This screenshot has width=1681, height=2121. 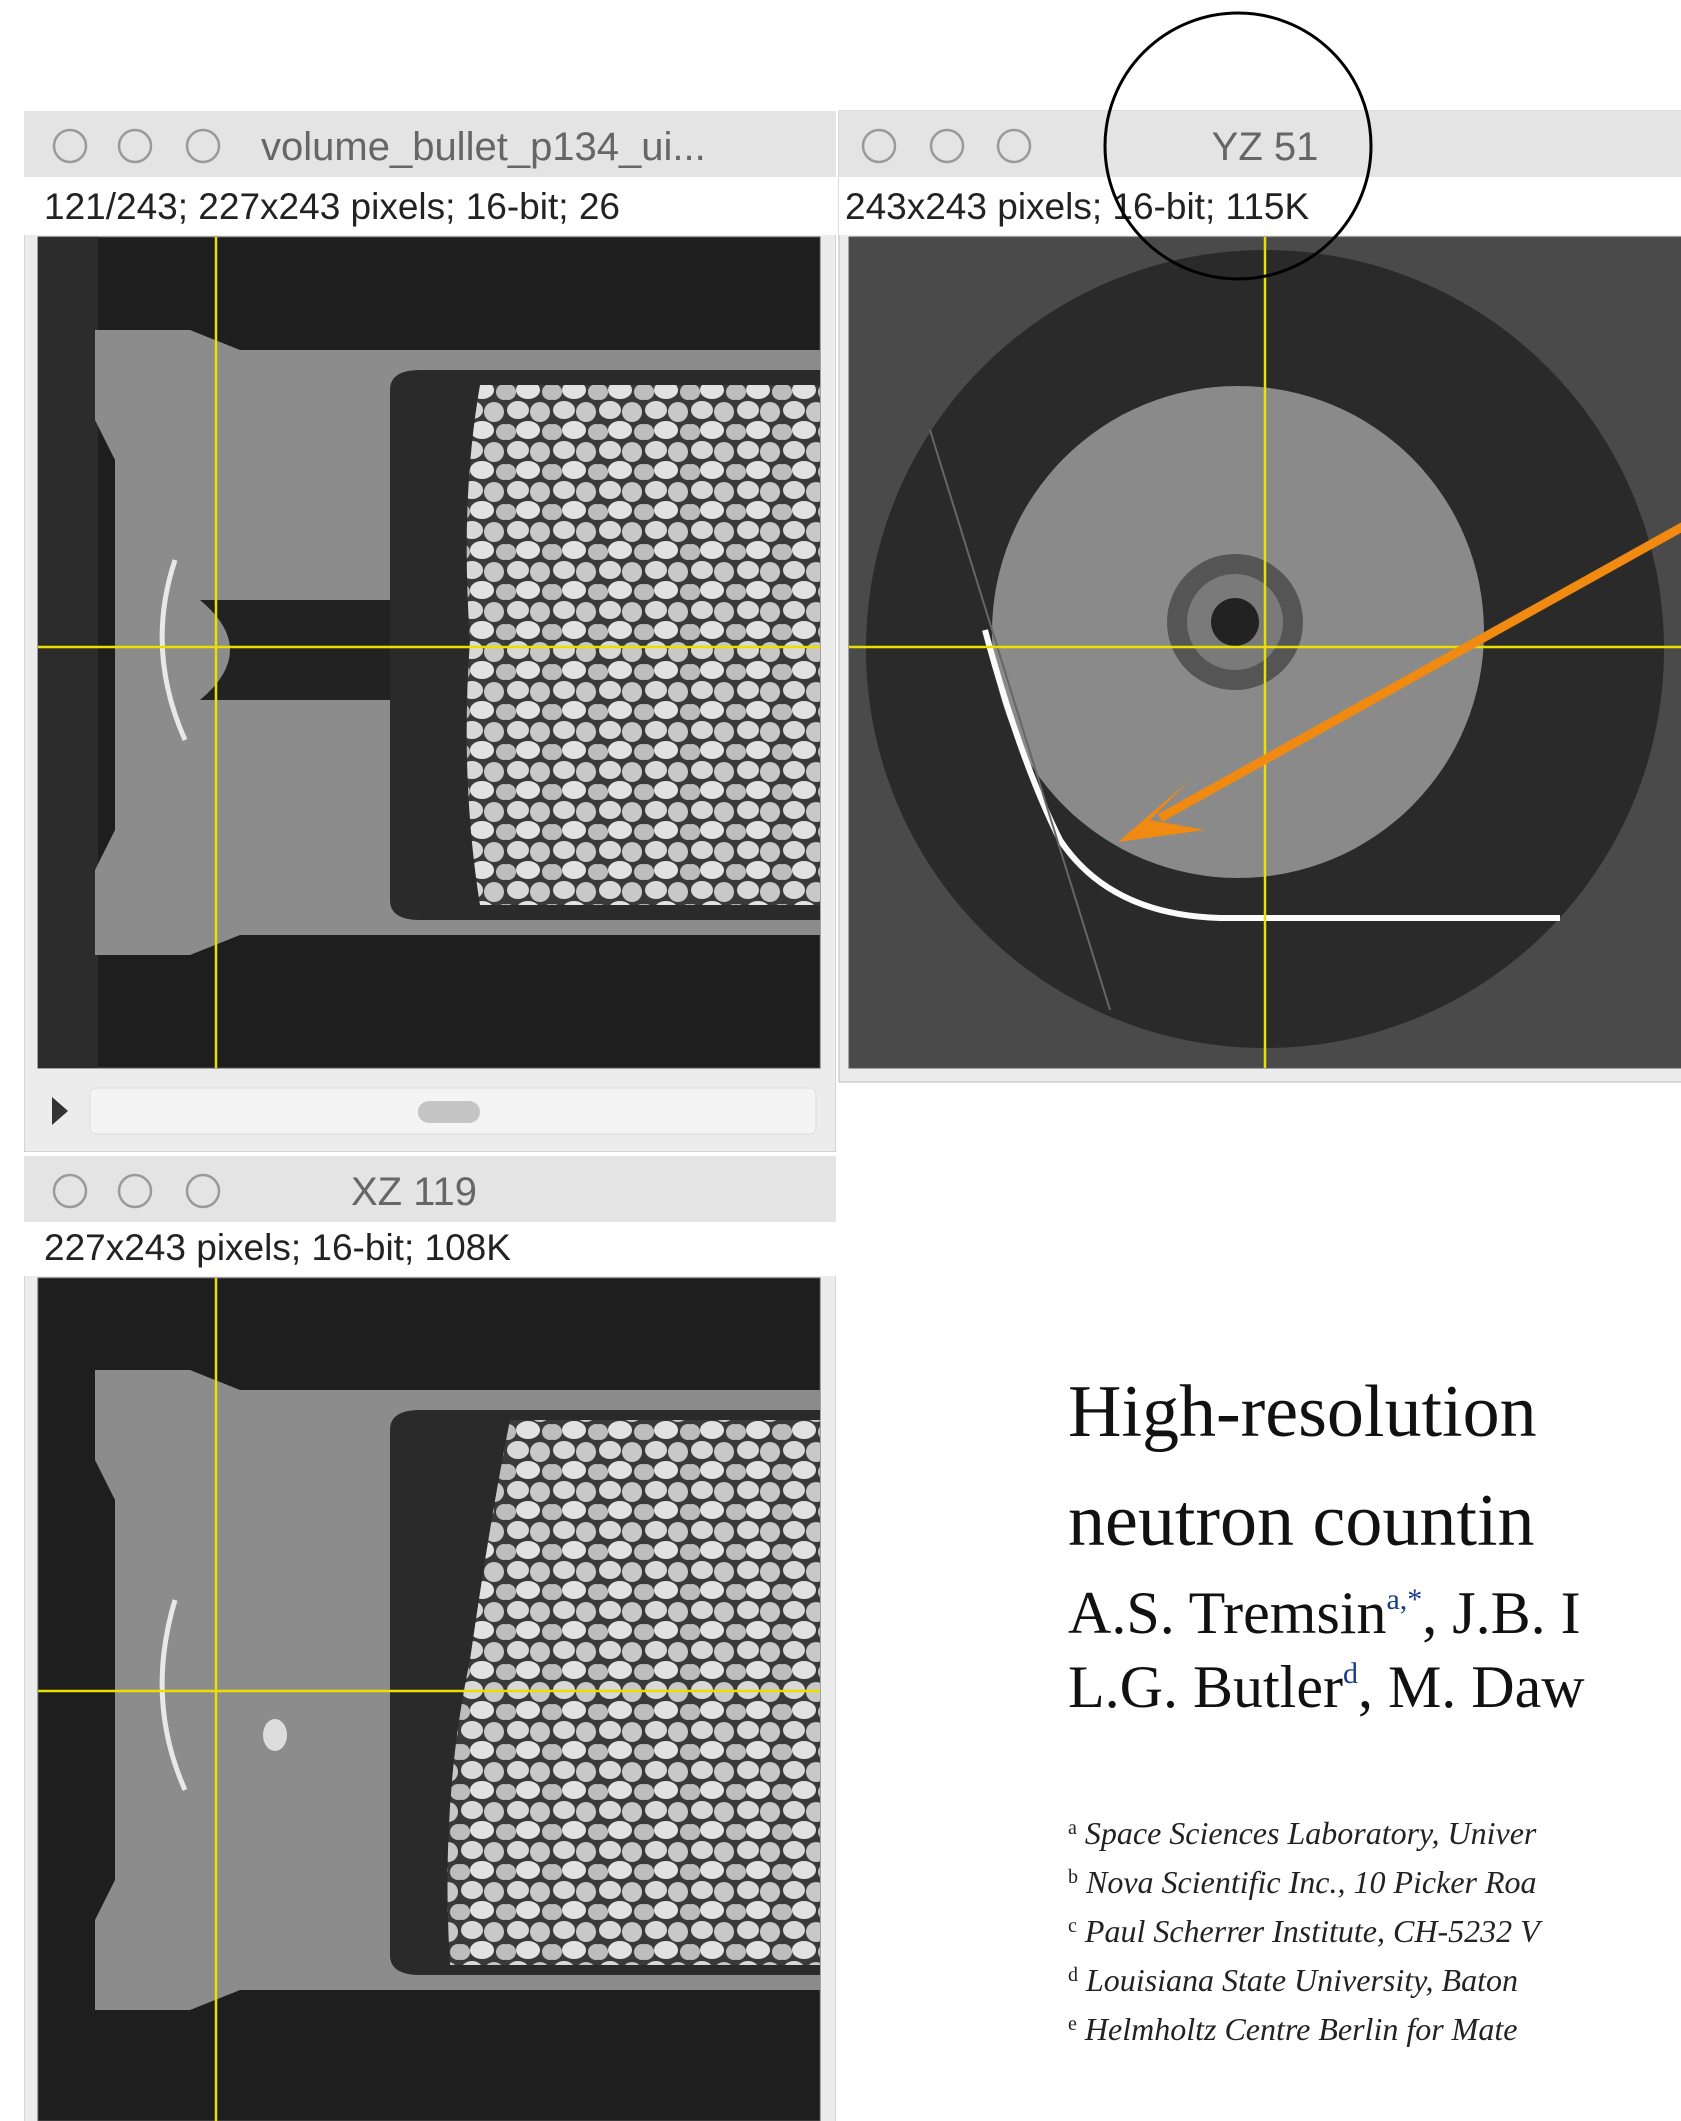 I want to click on author-line: L.G. Butlerd, M. Daw, so click(x=1326, y=1687).